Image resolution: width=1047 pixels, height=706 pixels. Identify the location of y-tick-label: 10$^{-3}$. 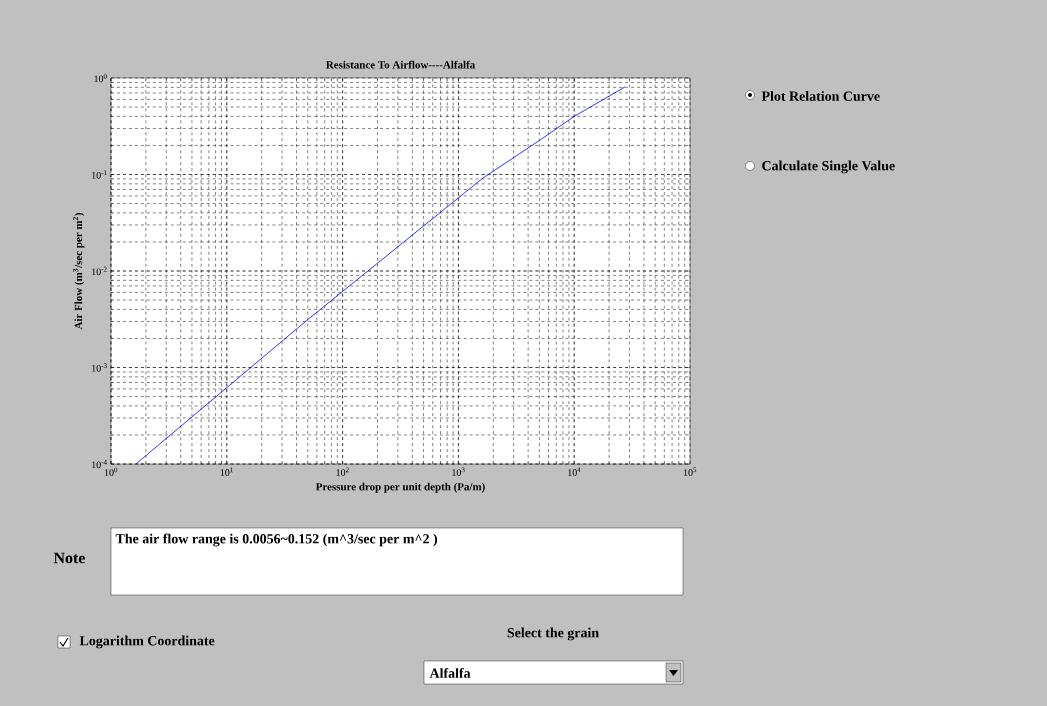
(99, 367).